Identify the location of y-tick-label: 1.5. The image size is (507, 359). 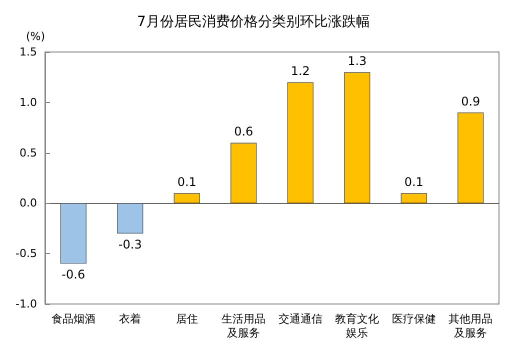
(28, 52).